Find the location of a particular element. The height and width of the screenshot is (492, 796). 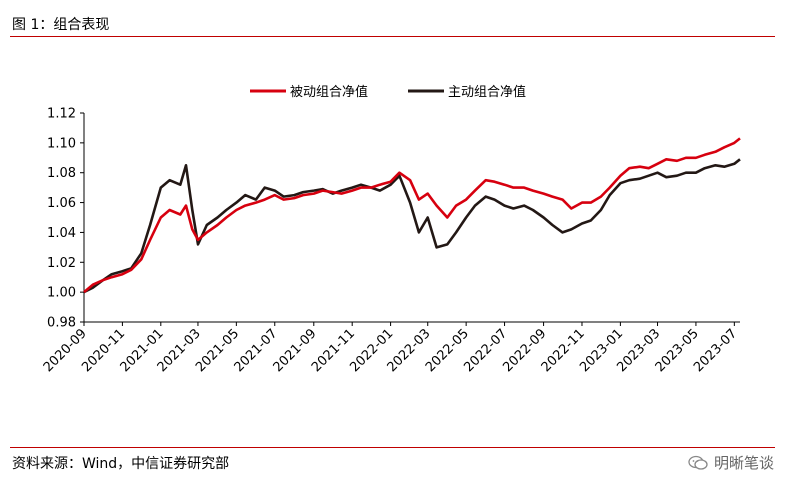

y-tick-label: 1.02 is located at coordinates (61, 263).